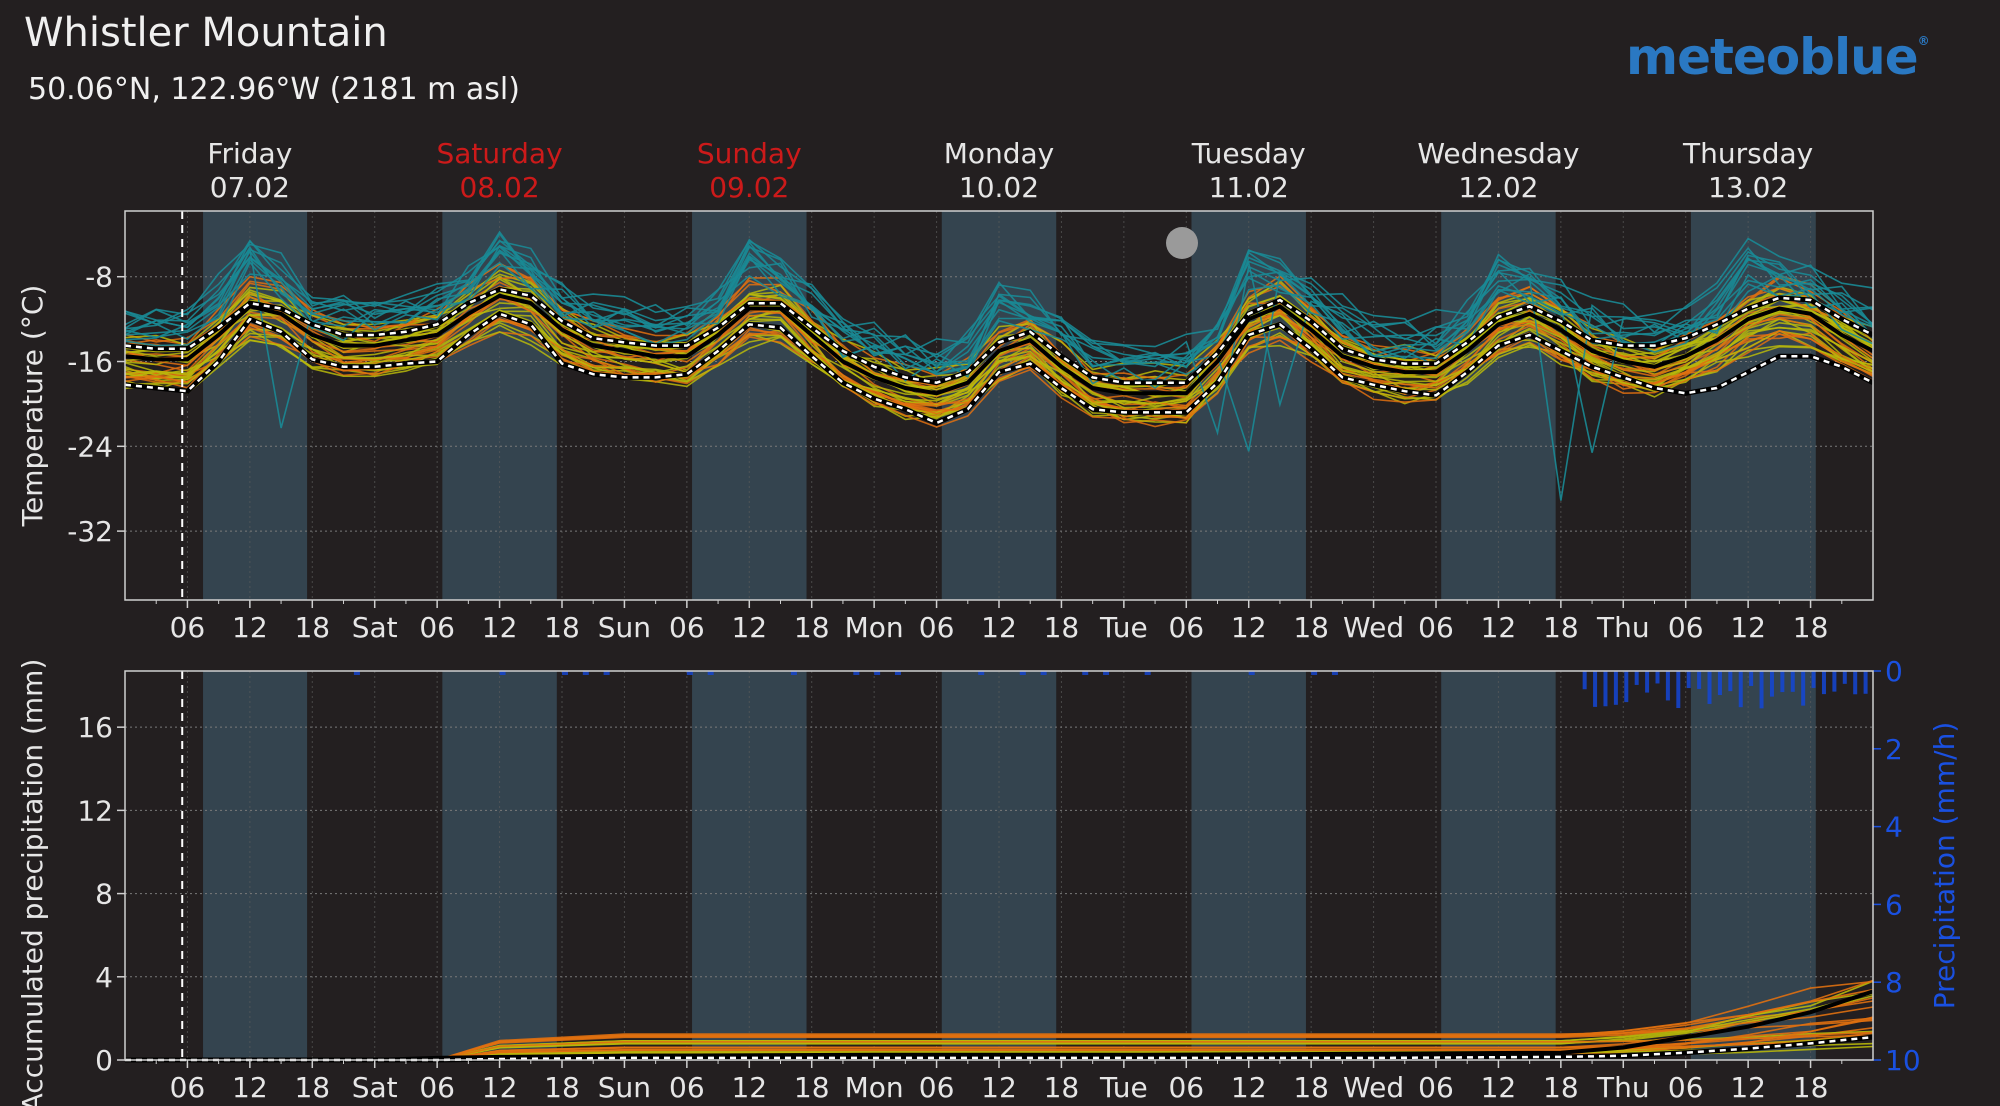 Image resolution: width=2000 pixels, height=1106 pixels. Describe the element at coordinates (1123, 1087) in the screenshot. I see `x-tick-label: Tue` at that location.